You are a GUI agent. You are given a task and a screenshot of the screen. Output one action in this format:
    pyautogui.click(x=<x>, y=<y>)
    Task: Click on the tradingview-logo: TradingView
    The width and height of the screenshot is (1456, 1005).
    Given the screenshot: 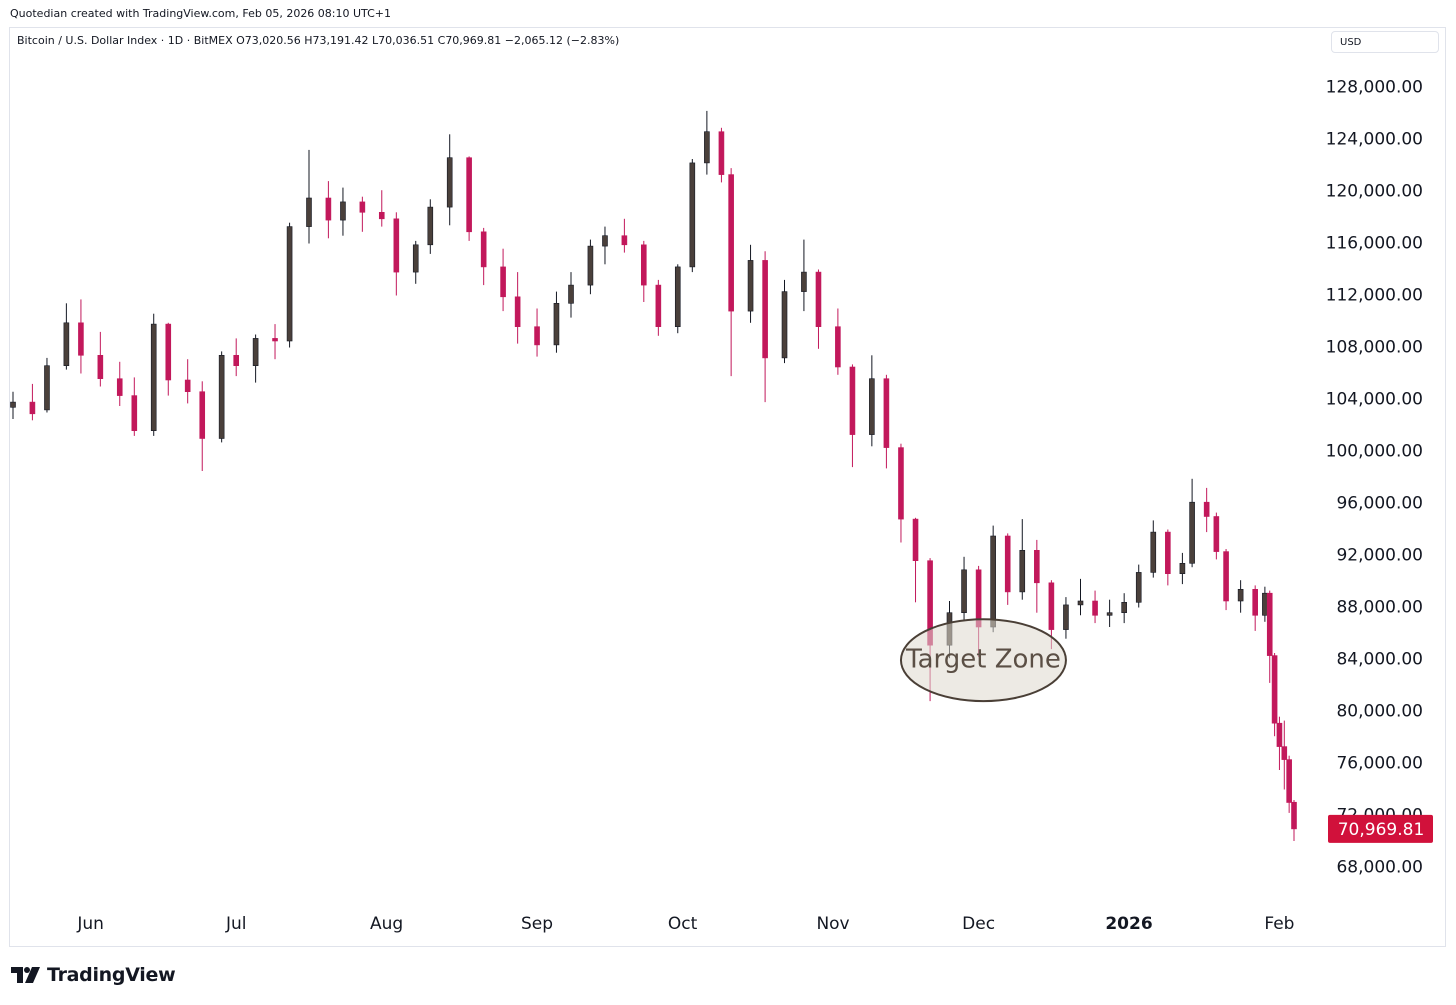 What is the action you would take?
    pyautogui.click(x=93, y=975)
    